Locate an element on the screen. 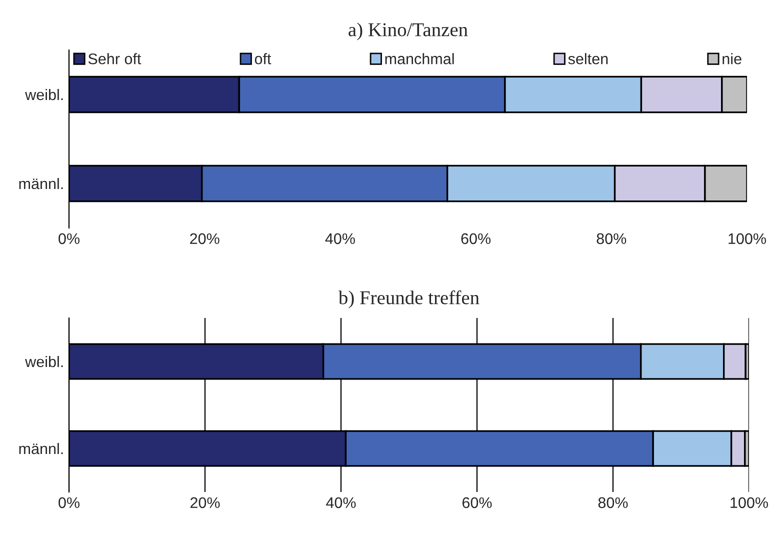 Image resolution: width=773 pixels, height=547 pixels. legend-label: oft is located at coordinates (263, 58).